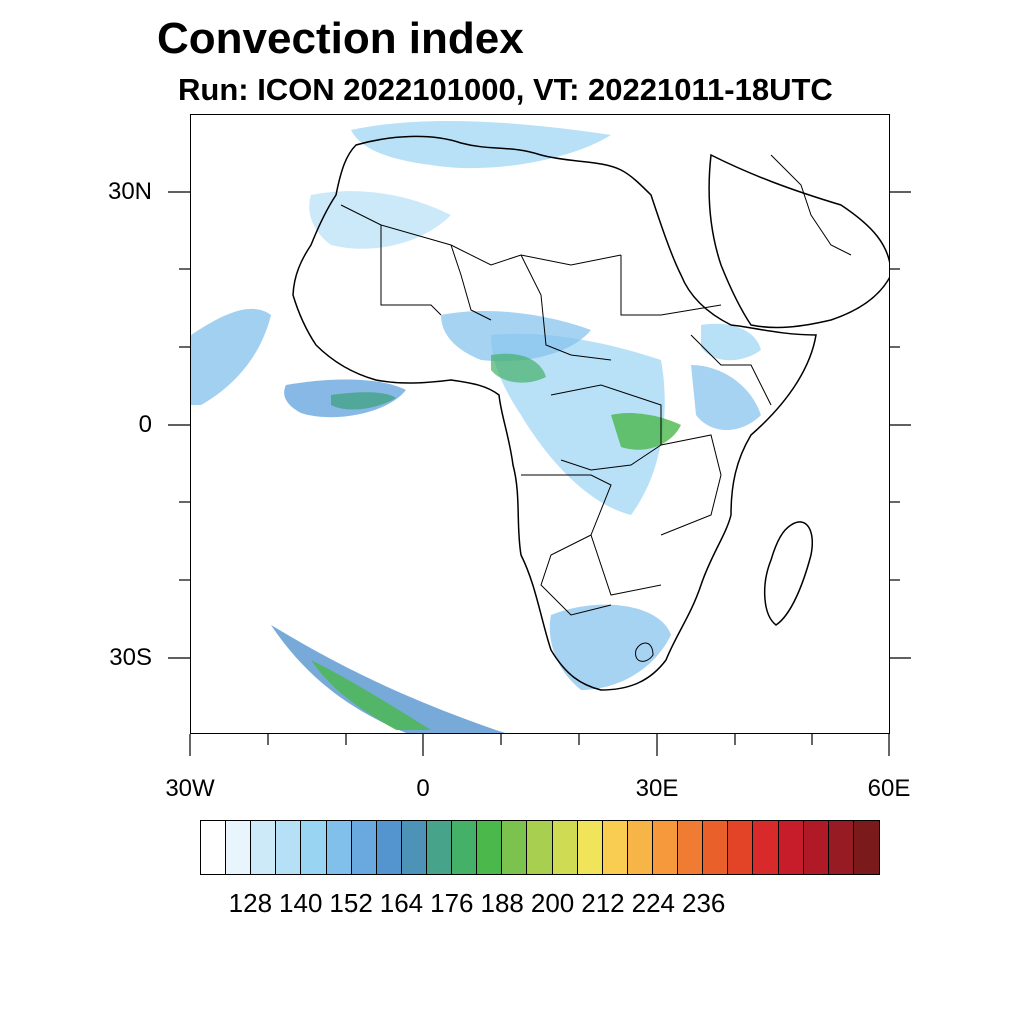  Describe the element at coordinates (646, 431) in the screenshot. I see `shade-congo-core` at that location.